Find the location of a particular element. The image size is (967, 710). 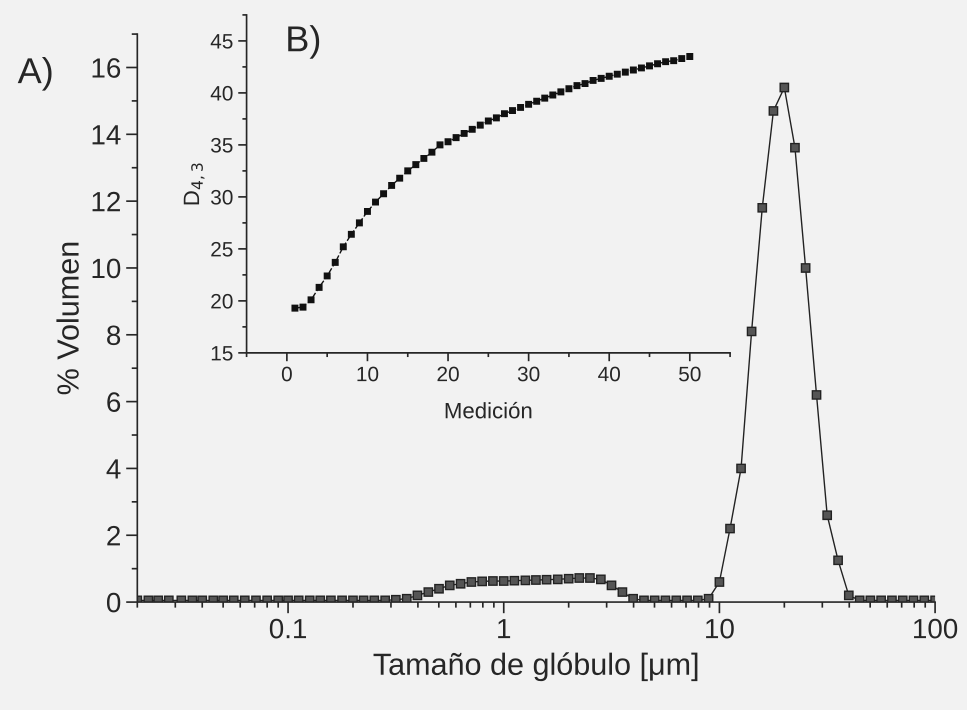

y-tick-label: 16 is located at coordinates (106, 68).